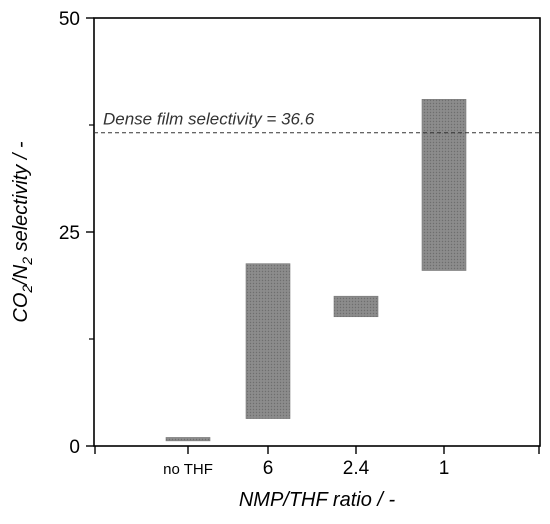 Image resolution: width=550 pixels, height=524 pixels. What do you see at coordinates (74, 447) in the screenshot?
I see `y-tick-label: 0` at bounding box center [74, 447].